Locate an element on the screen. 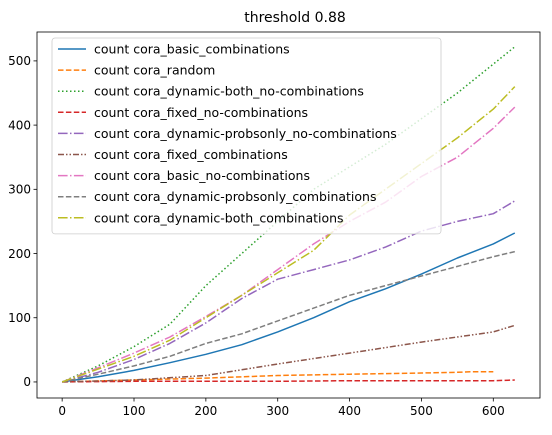  y-tick-label: 400 is located at coordinates (19, 125).